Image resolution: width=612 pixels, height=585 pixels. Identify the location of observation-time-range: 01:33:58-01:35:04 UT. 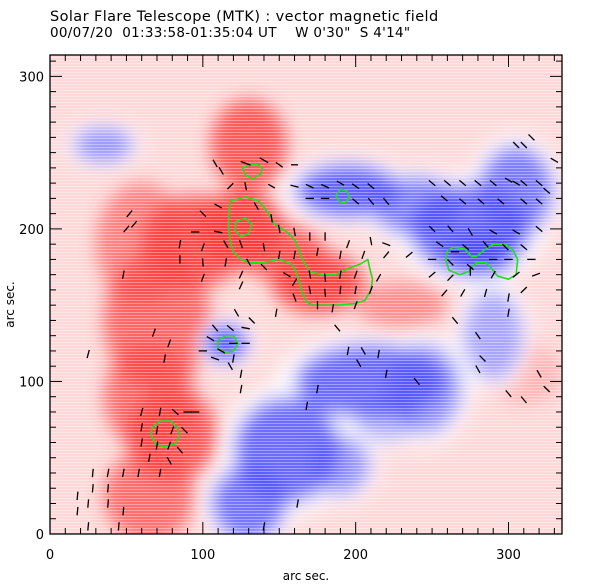
(199, 33).